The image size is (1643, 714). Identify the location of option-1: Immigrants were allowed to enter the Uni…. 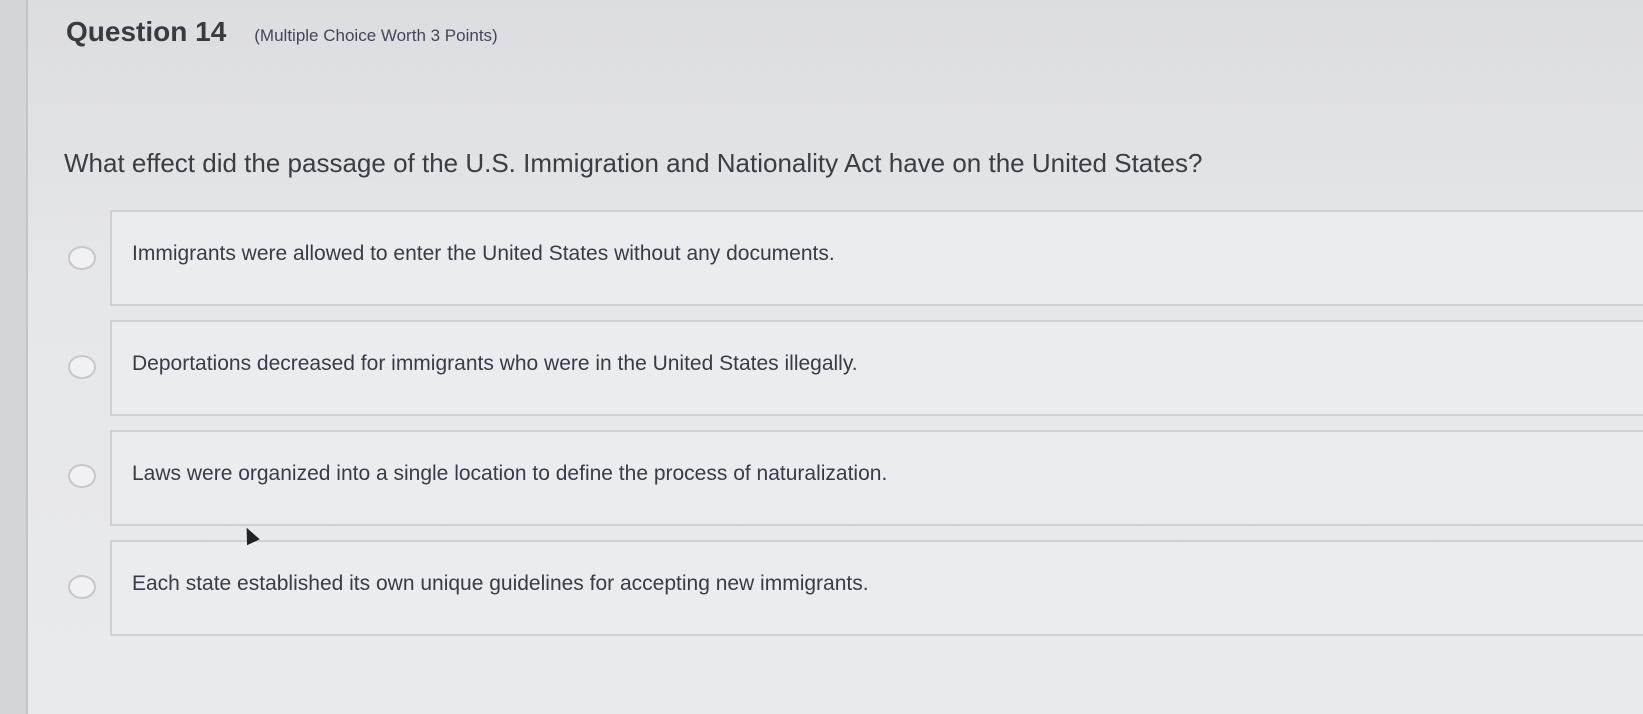
(876, 258).